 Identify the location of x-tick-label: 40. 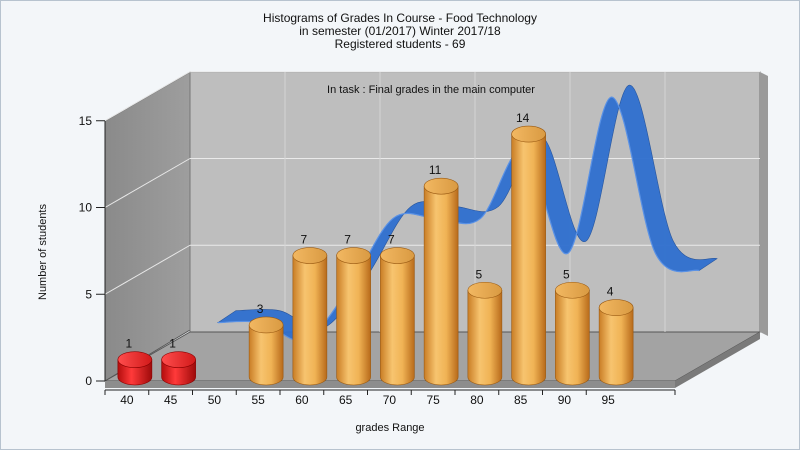
(127, 400).